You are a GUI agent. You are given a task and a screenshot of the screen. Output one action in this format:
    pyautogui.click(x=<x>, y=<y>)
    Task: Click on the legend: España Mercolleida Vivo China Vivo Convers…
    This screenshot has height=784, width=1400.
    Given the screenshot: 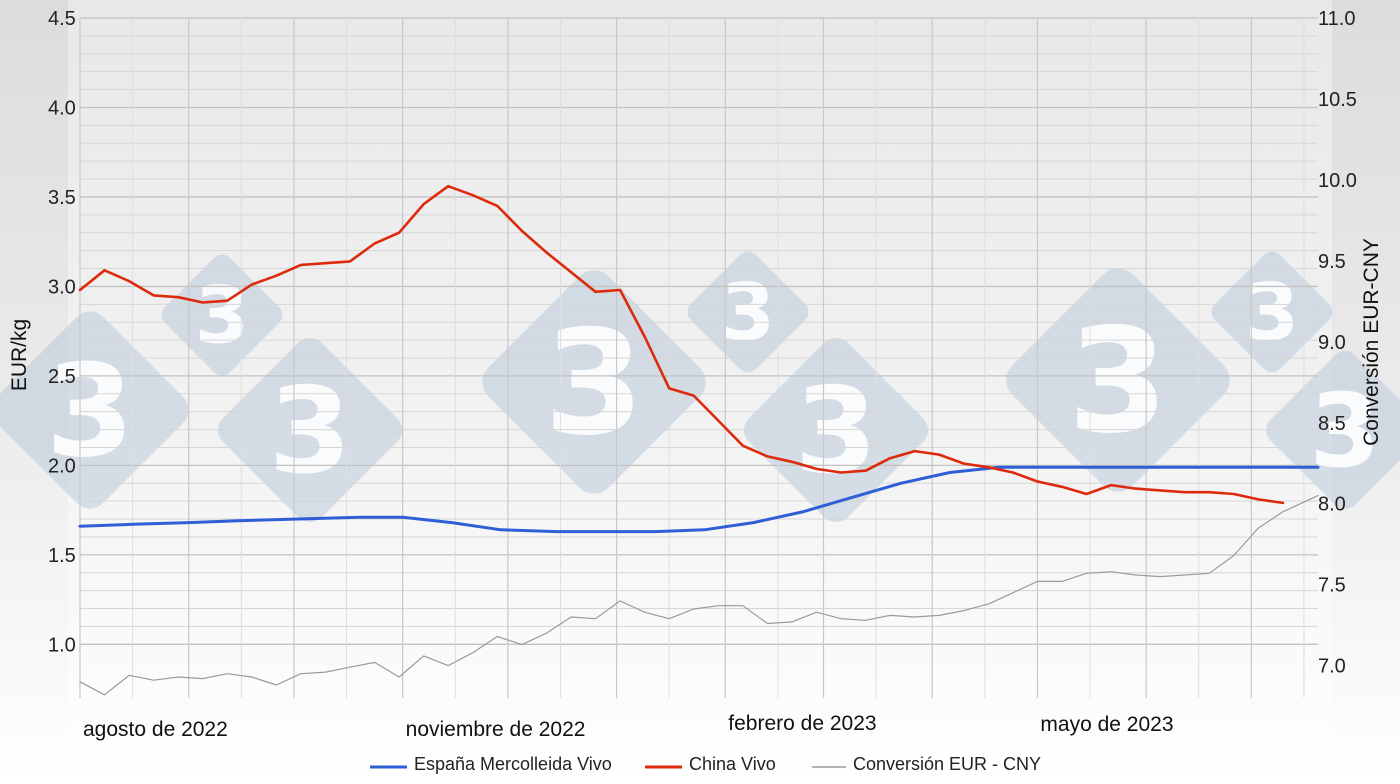 What is the action you would take?
    pyautogui.click(x=705, y=764)
    